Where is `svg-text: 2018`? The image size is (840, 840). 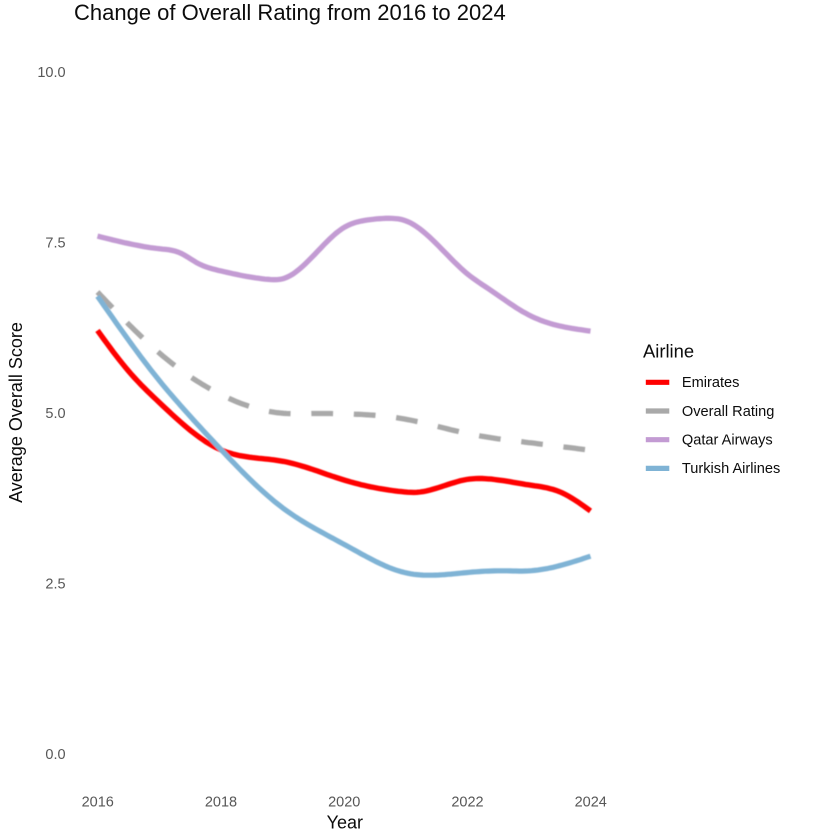
svg-text: 2018 is located at coordinates (221, 802).